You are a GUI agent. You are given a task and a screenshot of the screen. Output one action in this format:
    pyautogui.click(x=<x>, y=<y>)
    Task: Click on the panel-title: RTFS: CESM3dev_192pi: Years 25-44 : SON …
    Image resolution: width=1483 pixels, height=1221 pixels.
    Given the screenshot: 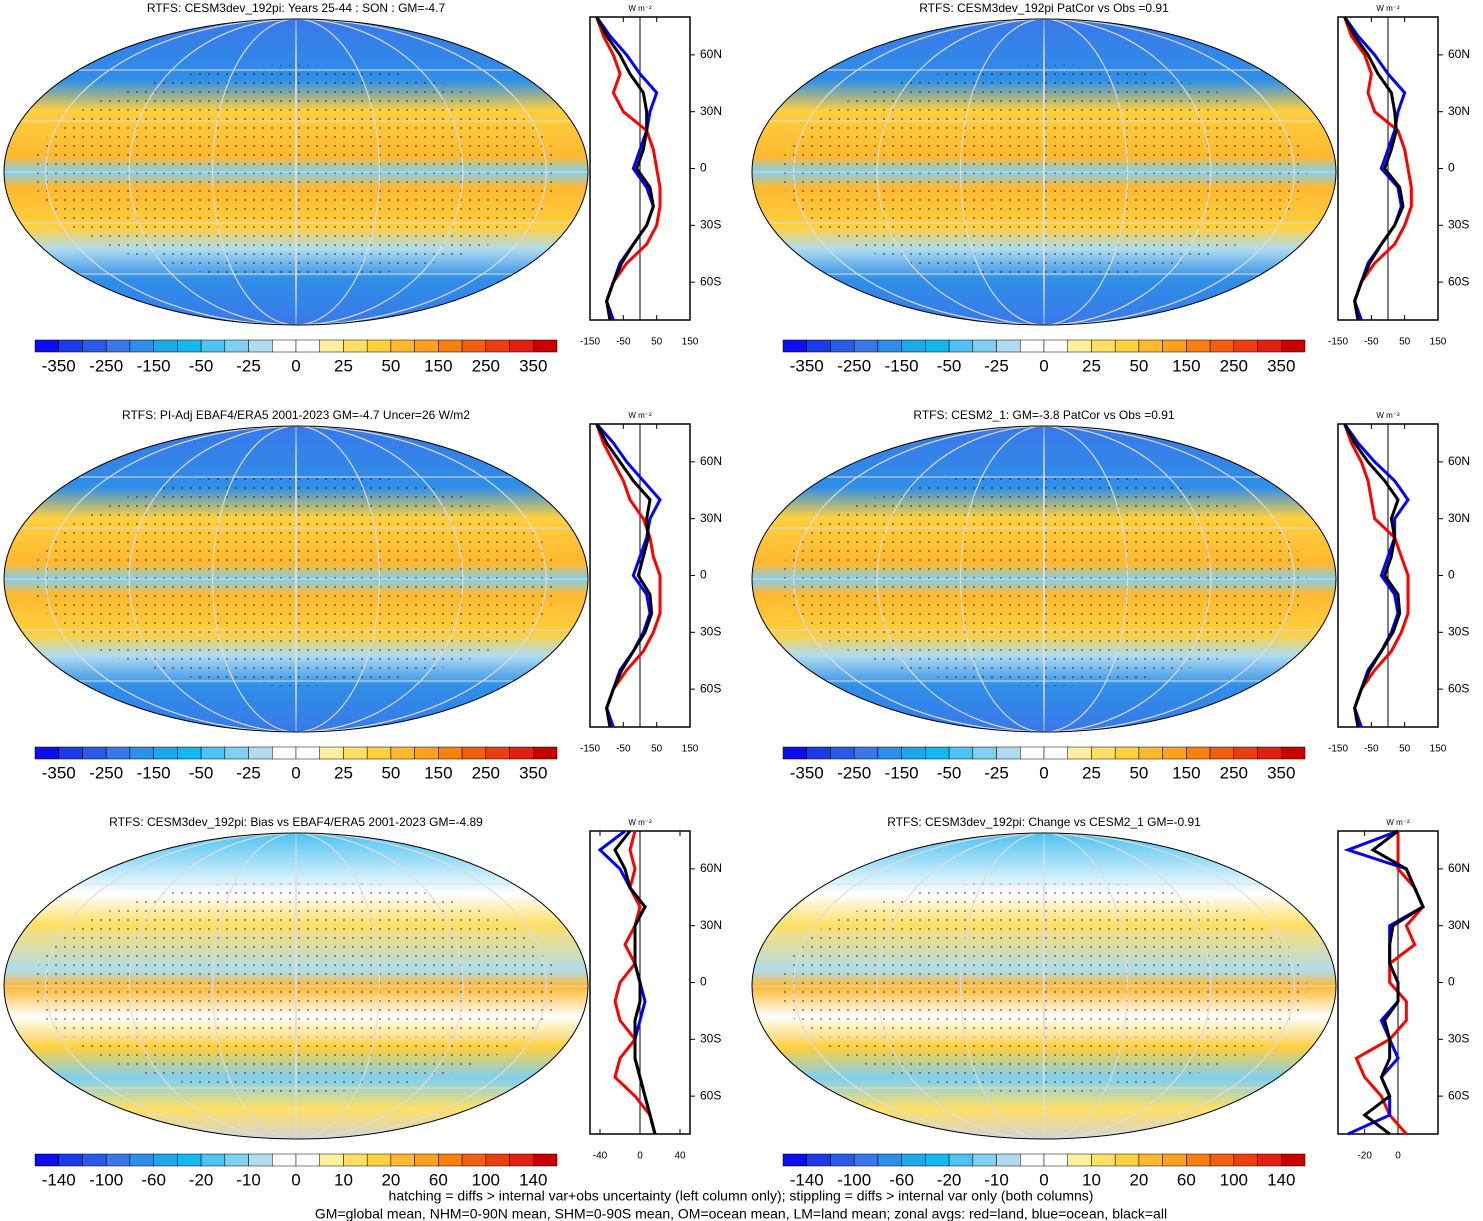 What is the action you would take?
    pyautogui.click(x=296, y=8)
    